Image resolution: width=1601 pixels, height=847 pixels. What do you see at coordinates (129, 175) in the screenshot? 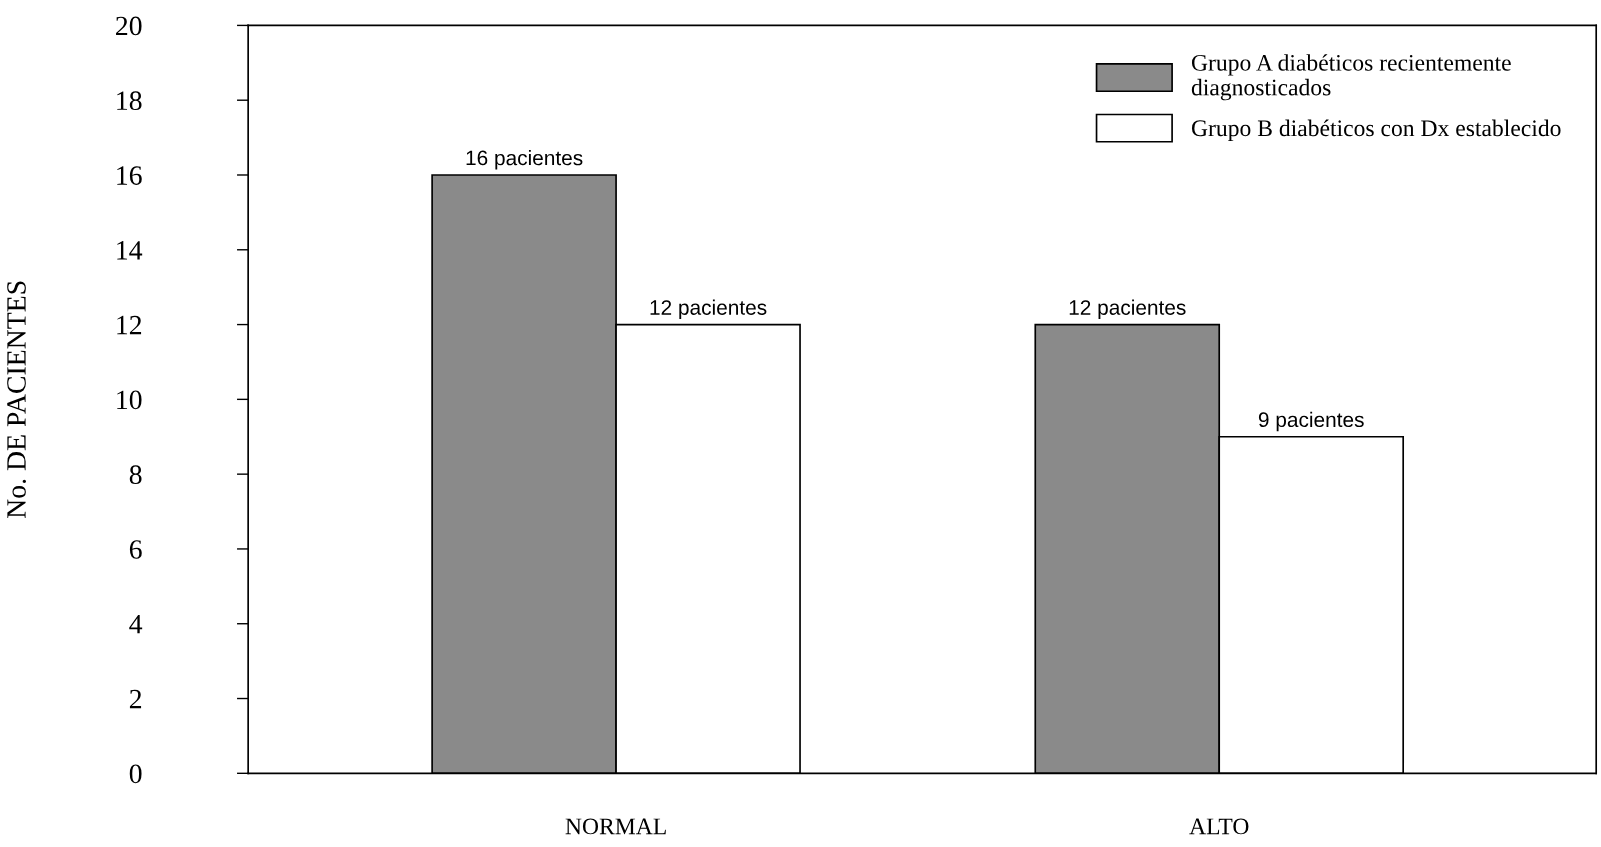
I see `y-tick-label: 16` at bounding box center [129, 175].